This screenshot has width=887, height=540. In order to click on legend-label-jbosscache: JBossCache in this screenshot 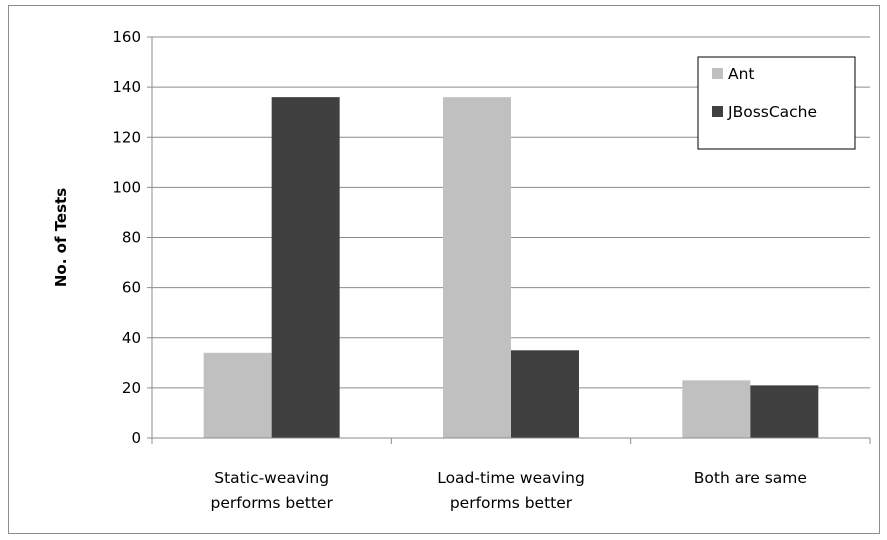, I will do `click(772, 112)`.